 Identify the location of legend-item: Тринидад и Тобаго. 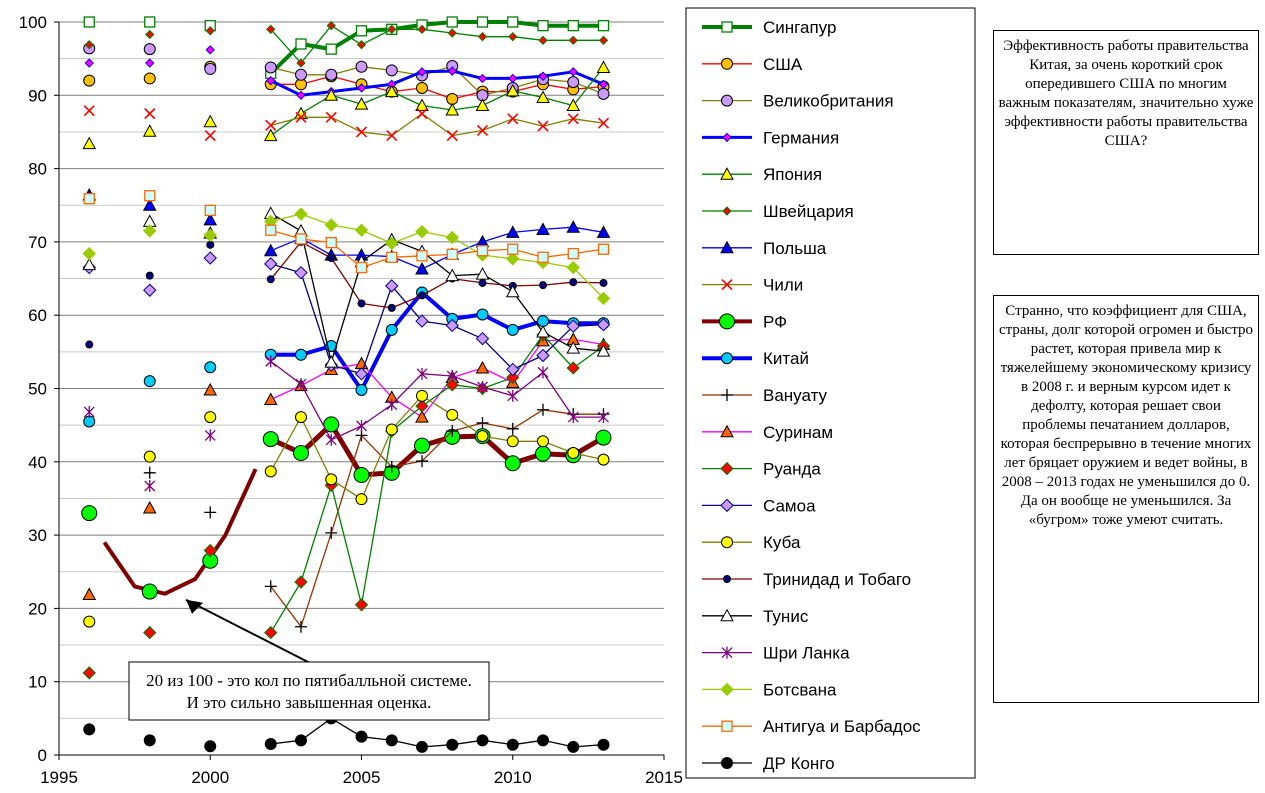
(806, 579).